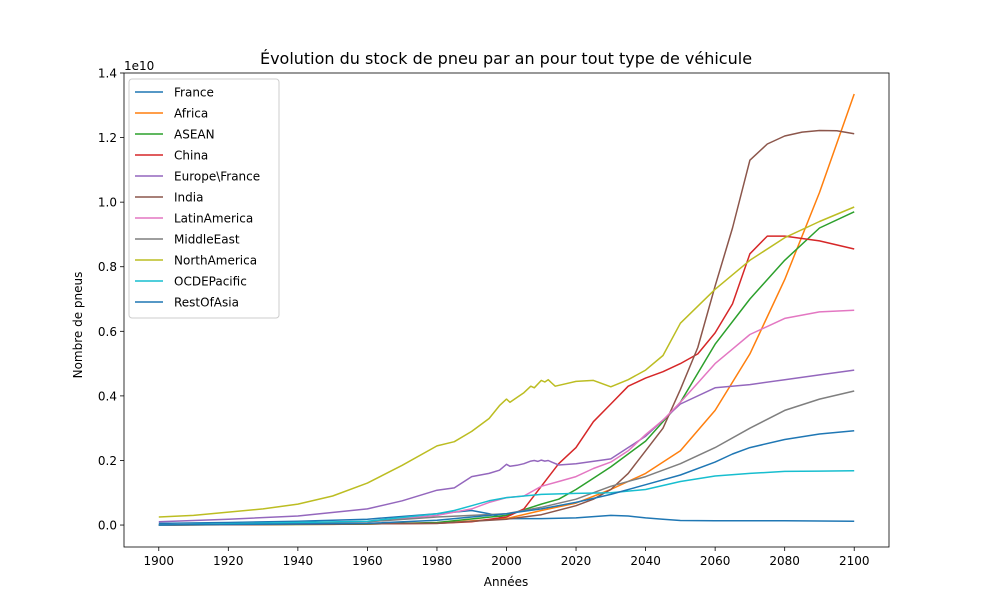 The height and width of the screenshot is (613, 988). What do you see at coordinates (576, 561) in the screenshot?
I see `x-tick-label: 2020` at bounding box center [576, 561].